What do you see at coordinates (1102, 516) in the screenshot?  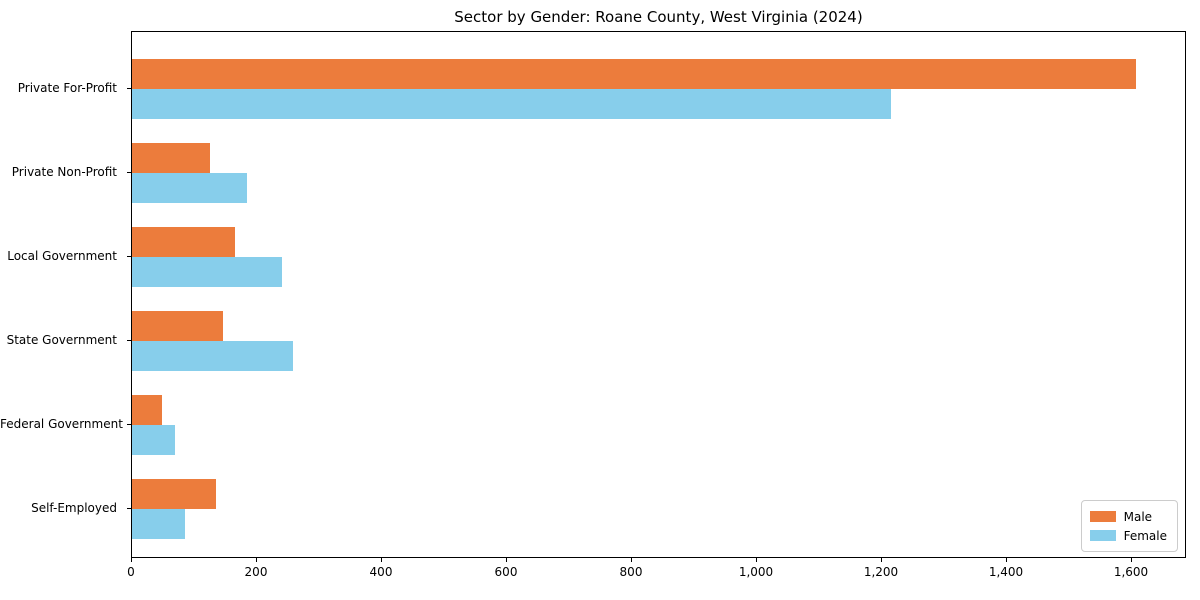 I see `male-color-swatch` at bounding box center [1102, 516].